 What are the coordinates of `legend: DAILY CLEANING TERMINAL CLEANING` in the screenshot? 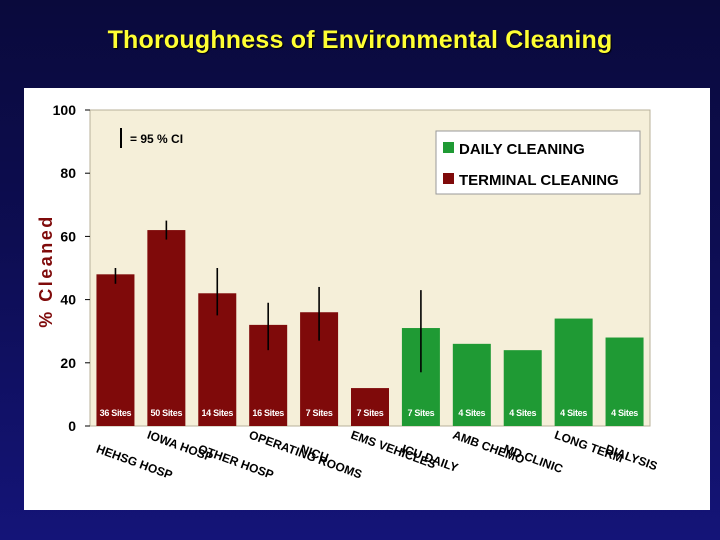 It's located at (538, 162).